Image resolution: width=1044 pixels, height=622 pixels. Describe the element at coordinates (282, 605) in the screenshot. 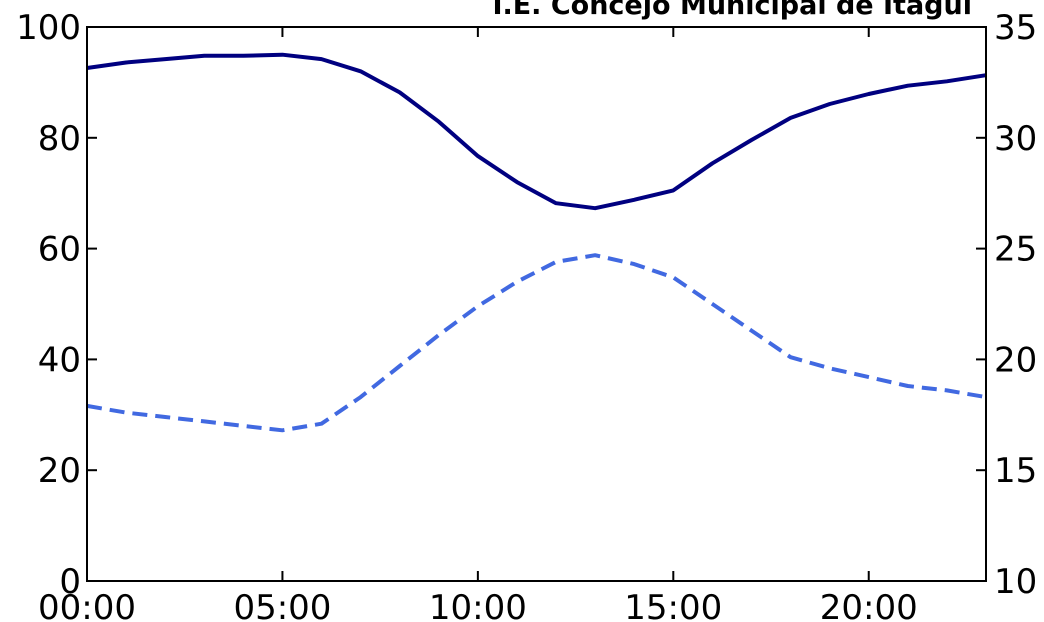

I see `x-tick-label: 05:00` at that location.